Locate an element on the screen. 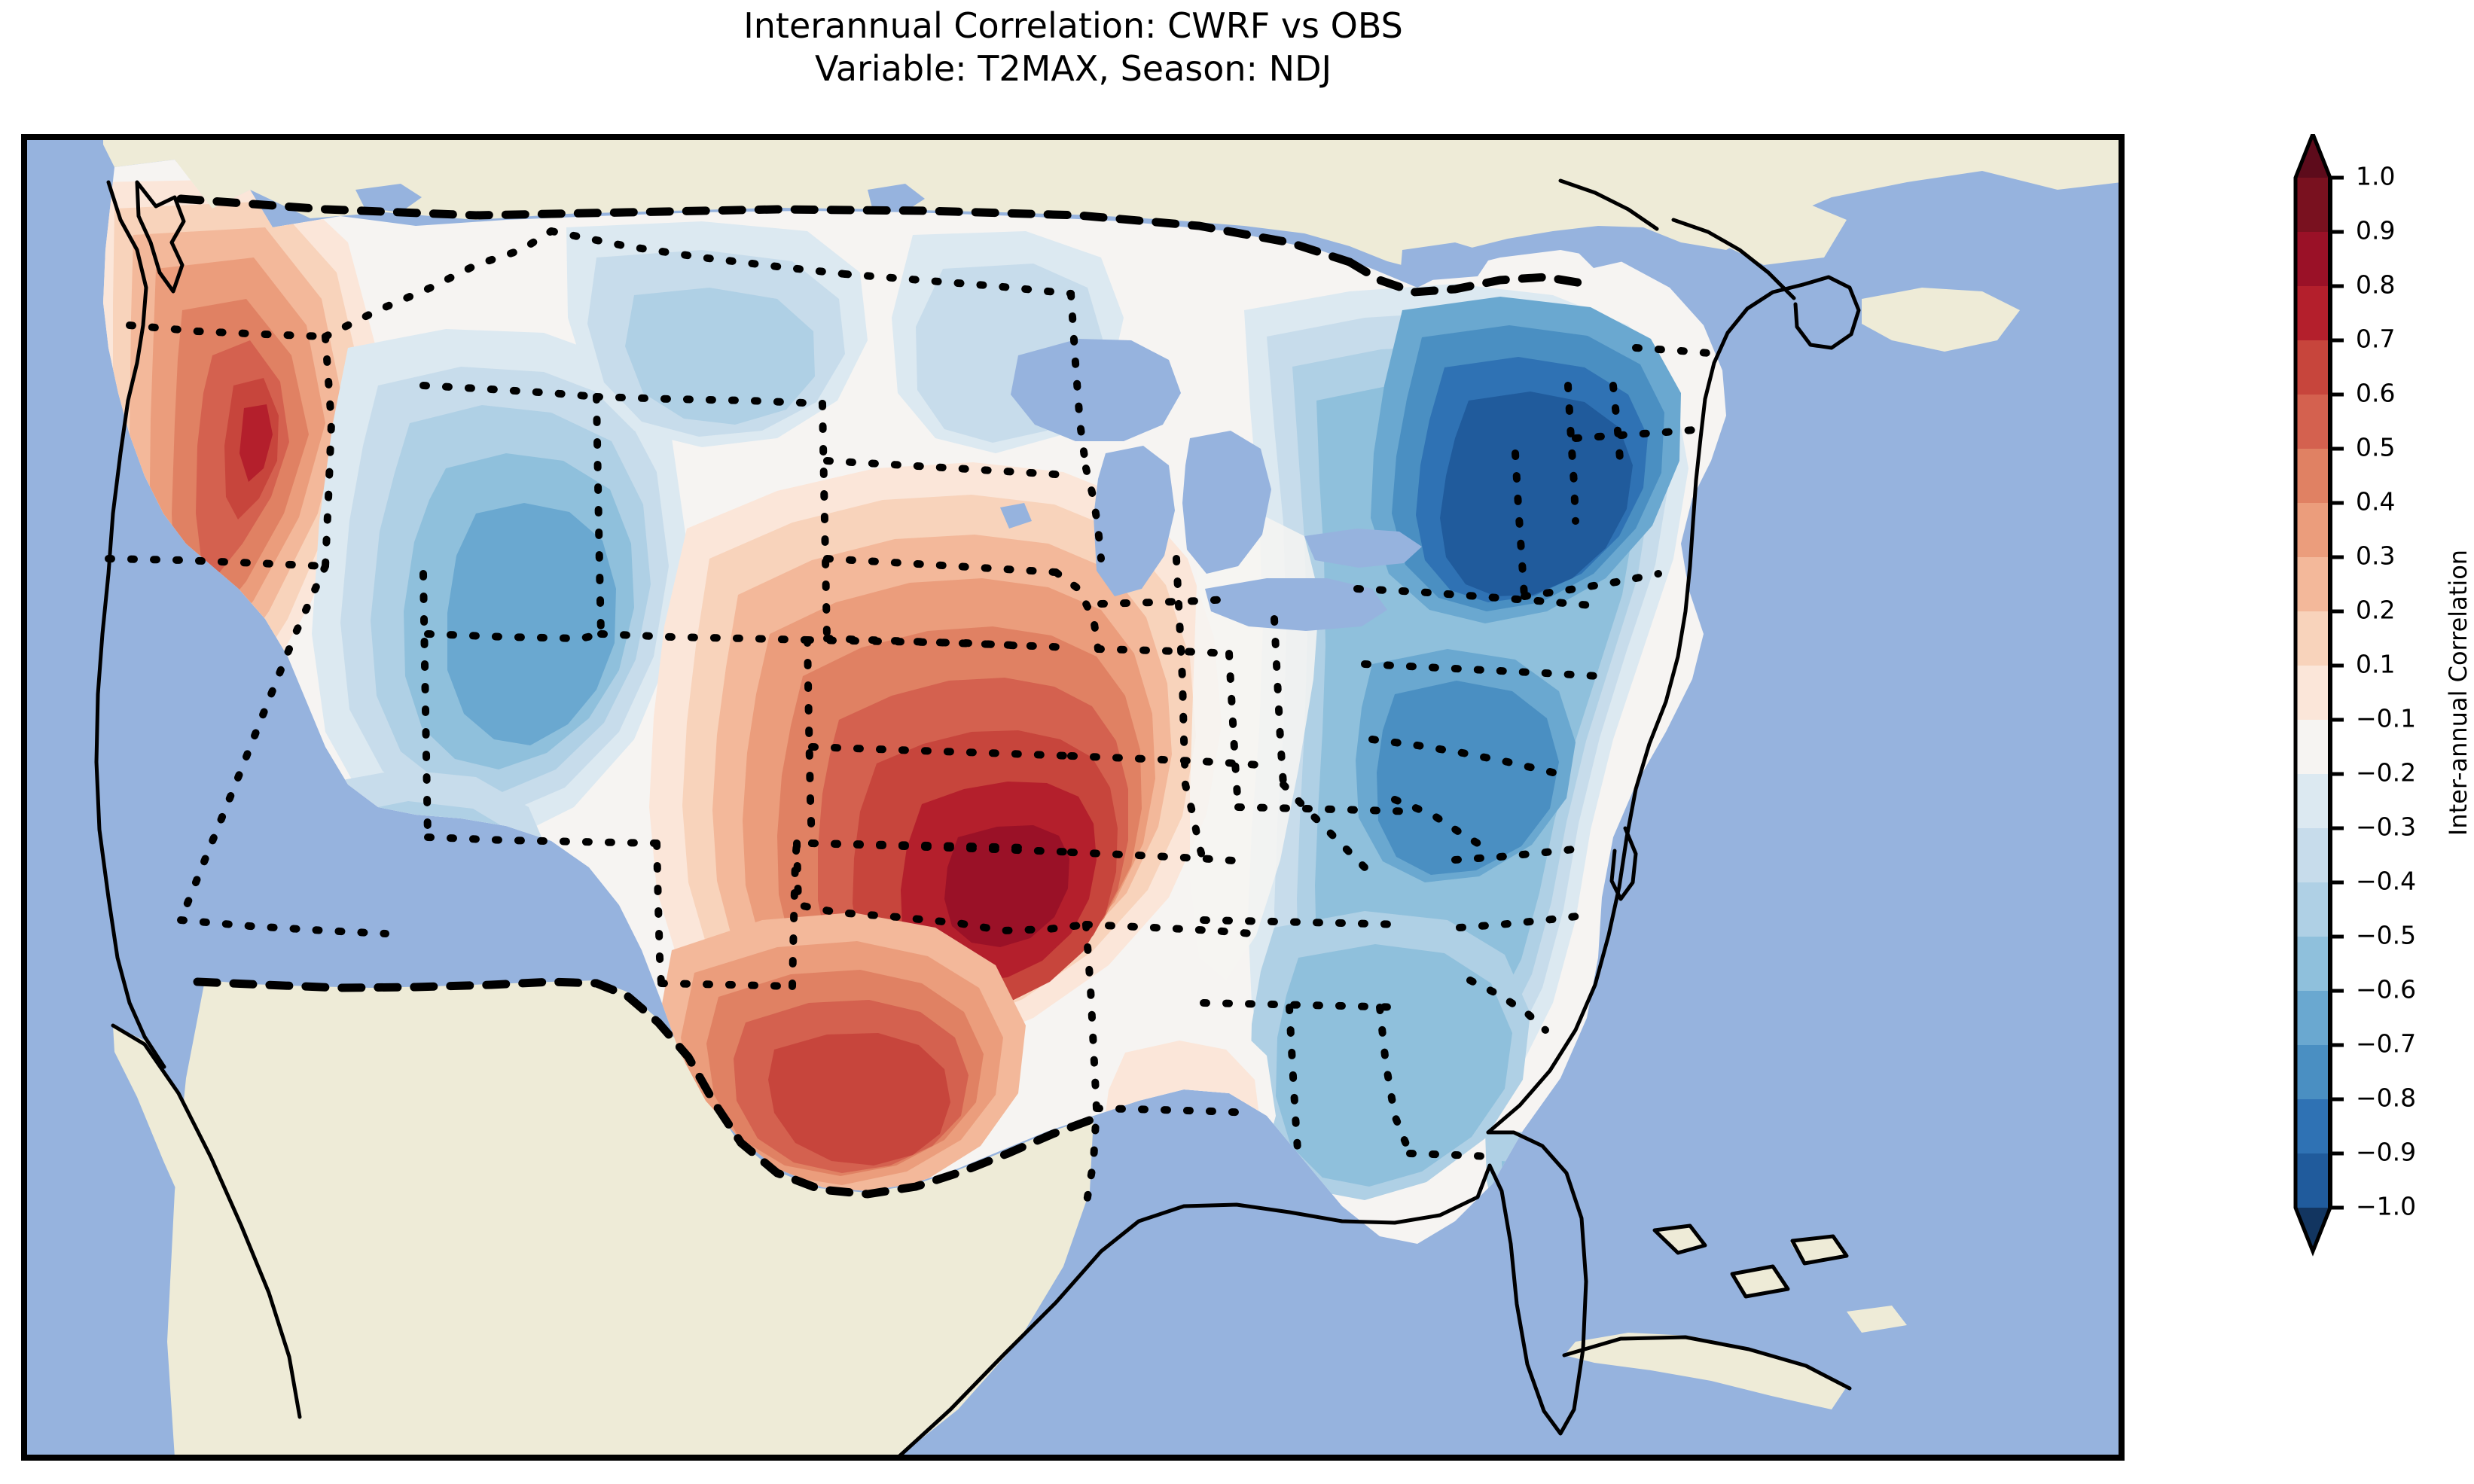  quebec-coast is located at coordinates (1781, 233).